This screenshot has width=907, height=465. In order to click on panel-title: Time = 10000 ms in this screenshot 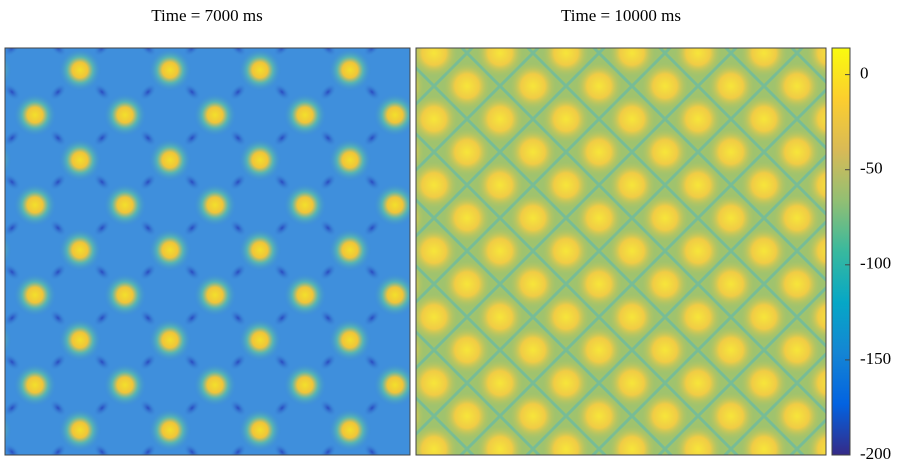, I will do `click(621, 15)`.